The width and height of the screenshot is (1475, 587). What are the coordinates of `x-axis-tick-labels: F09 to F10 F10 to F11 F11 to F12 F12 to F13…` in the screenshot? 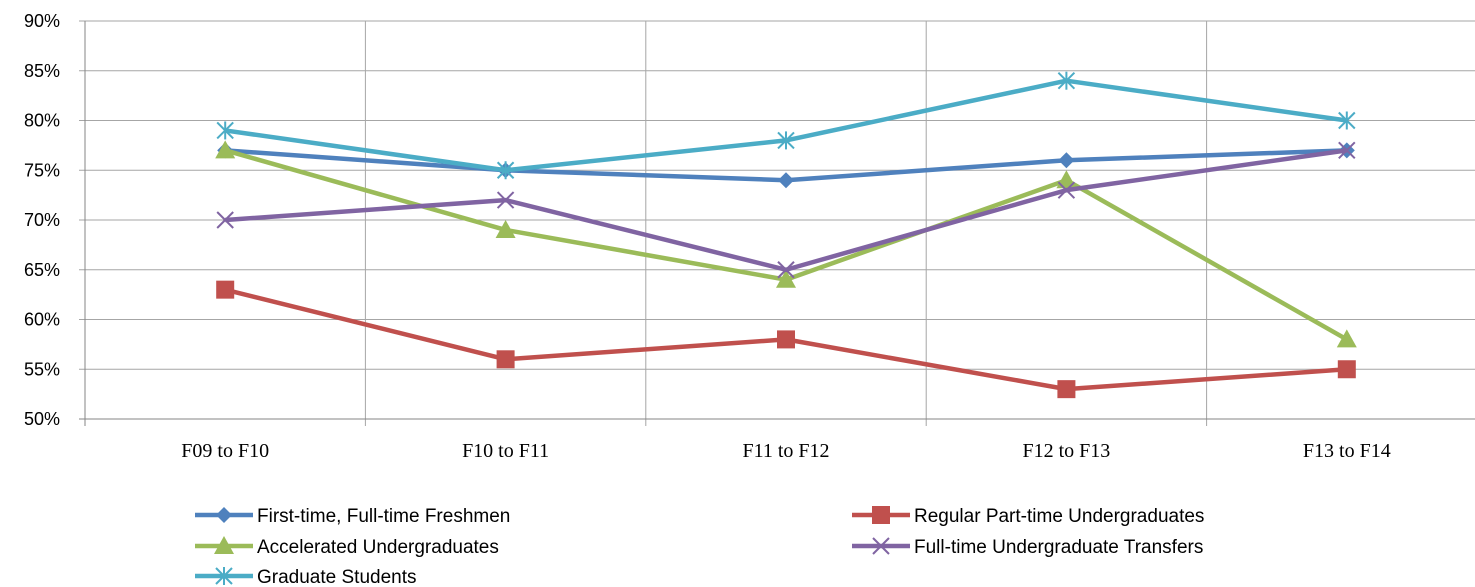 It's located at (785, 451).